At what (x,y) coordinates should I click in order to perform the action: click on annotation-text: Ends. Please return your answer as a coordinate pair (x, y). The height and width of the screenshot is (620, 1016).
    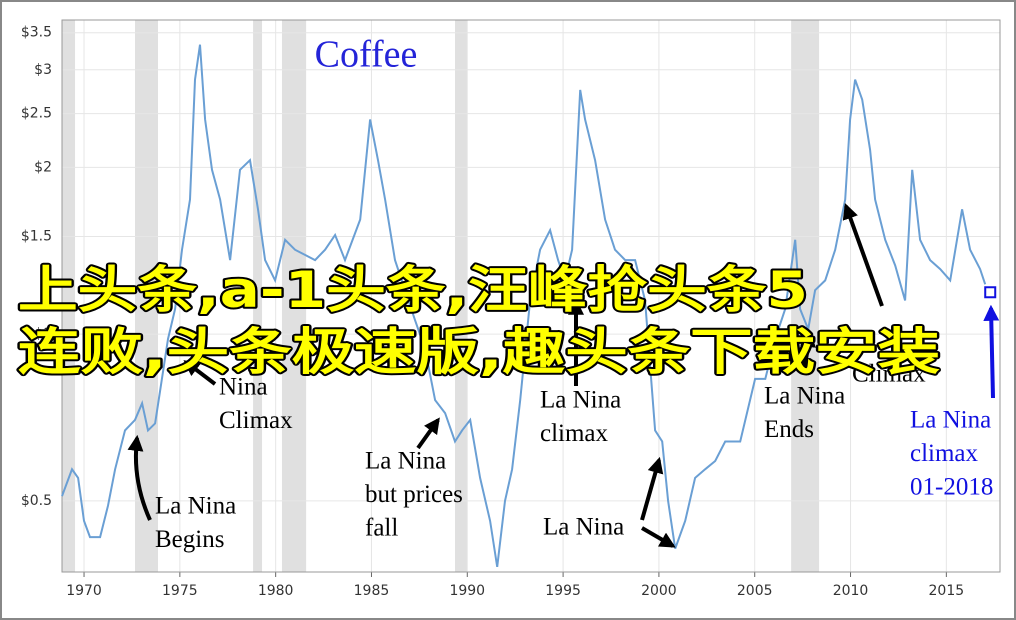
    Looking at the image, I should click on (789, 429).